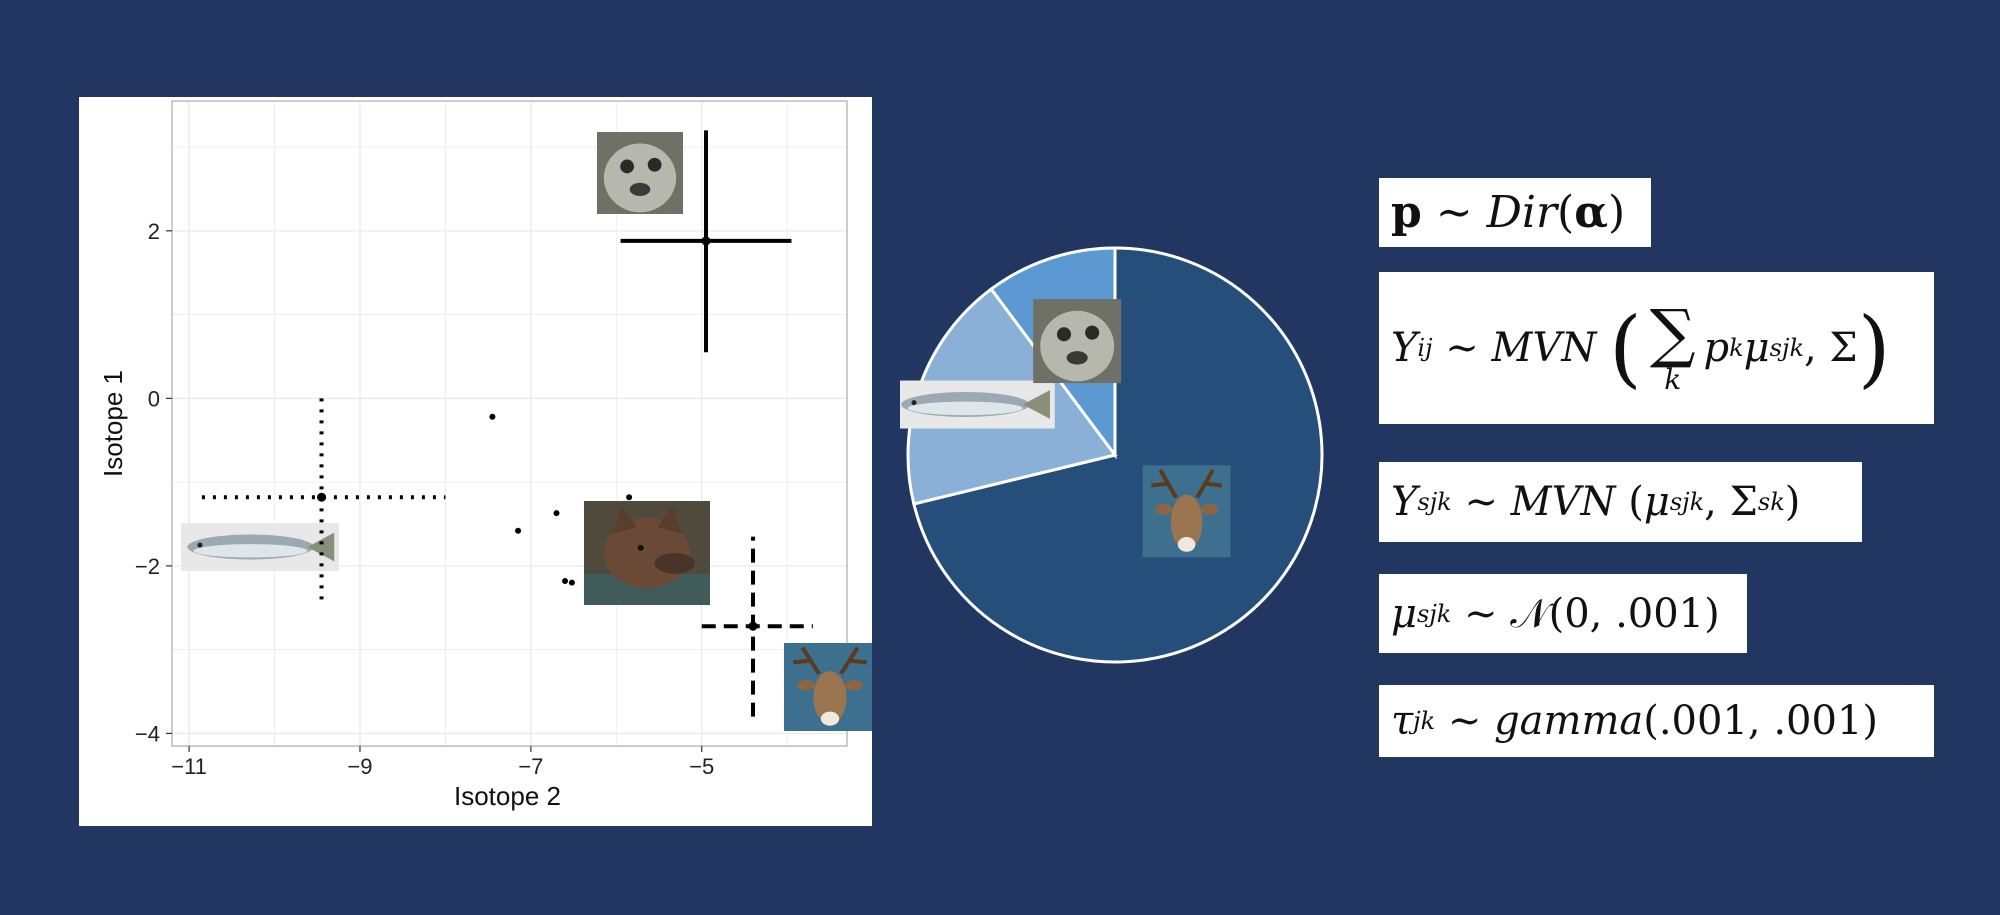  What do you see at coordinates (147, 566) in the screenshot?
I see `y-tick-label: −2` at bounding box center [147, 566].